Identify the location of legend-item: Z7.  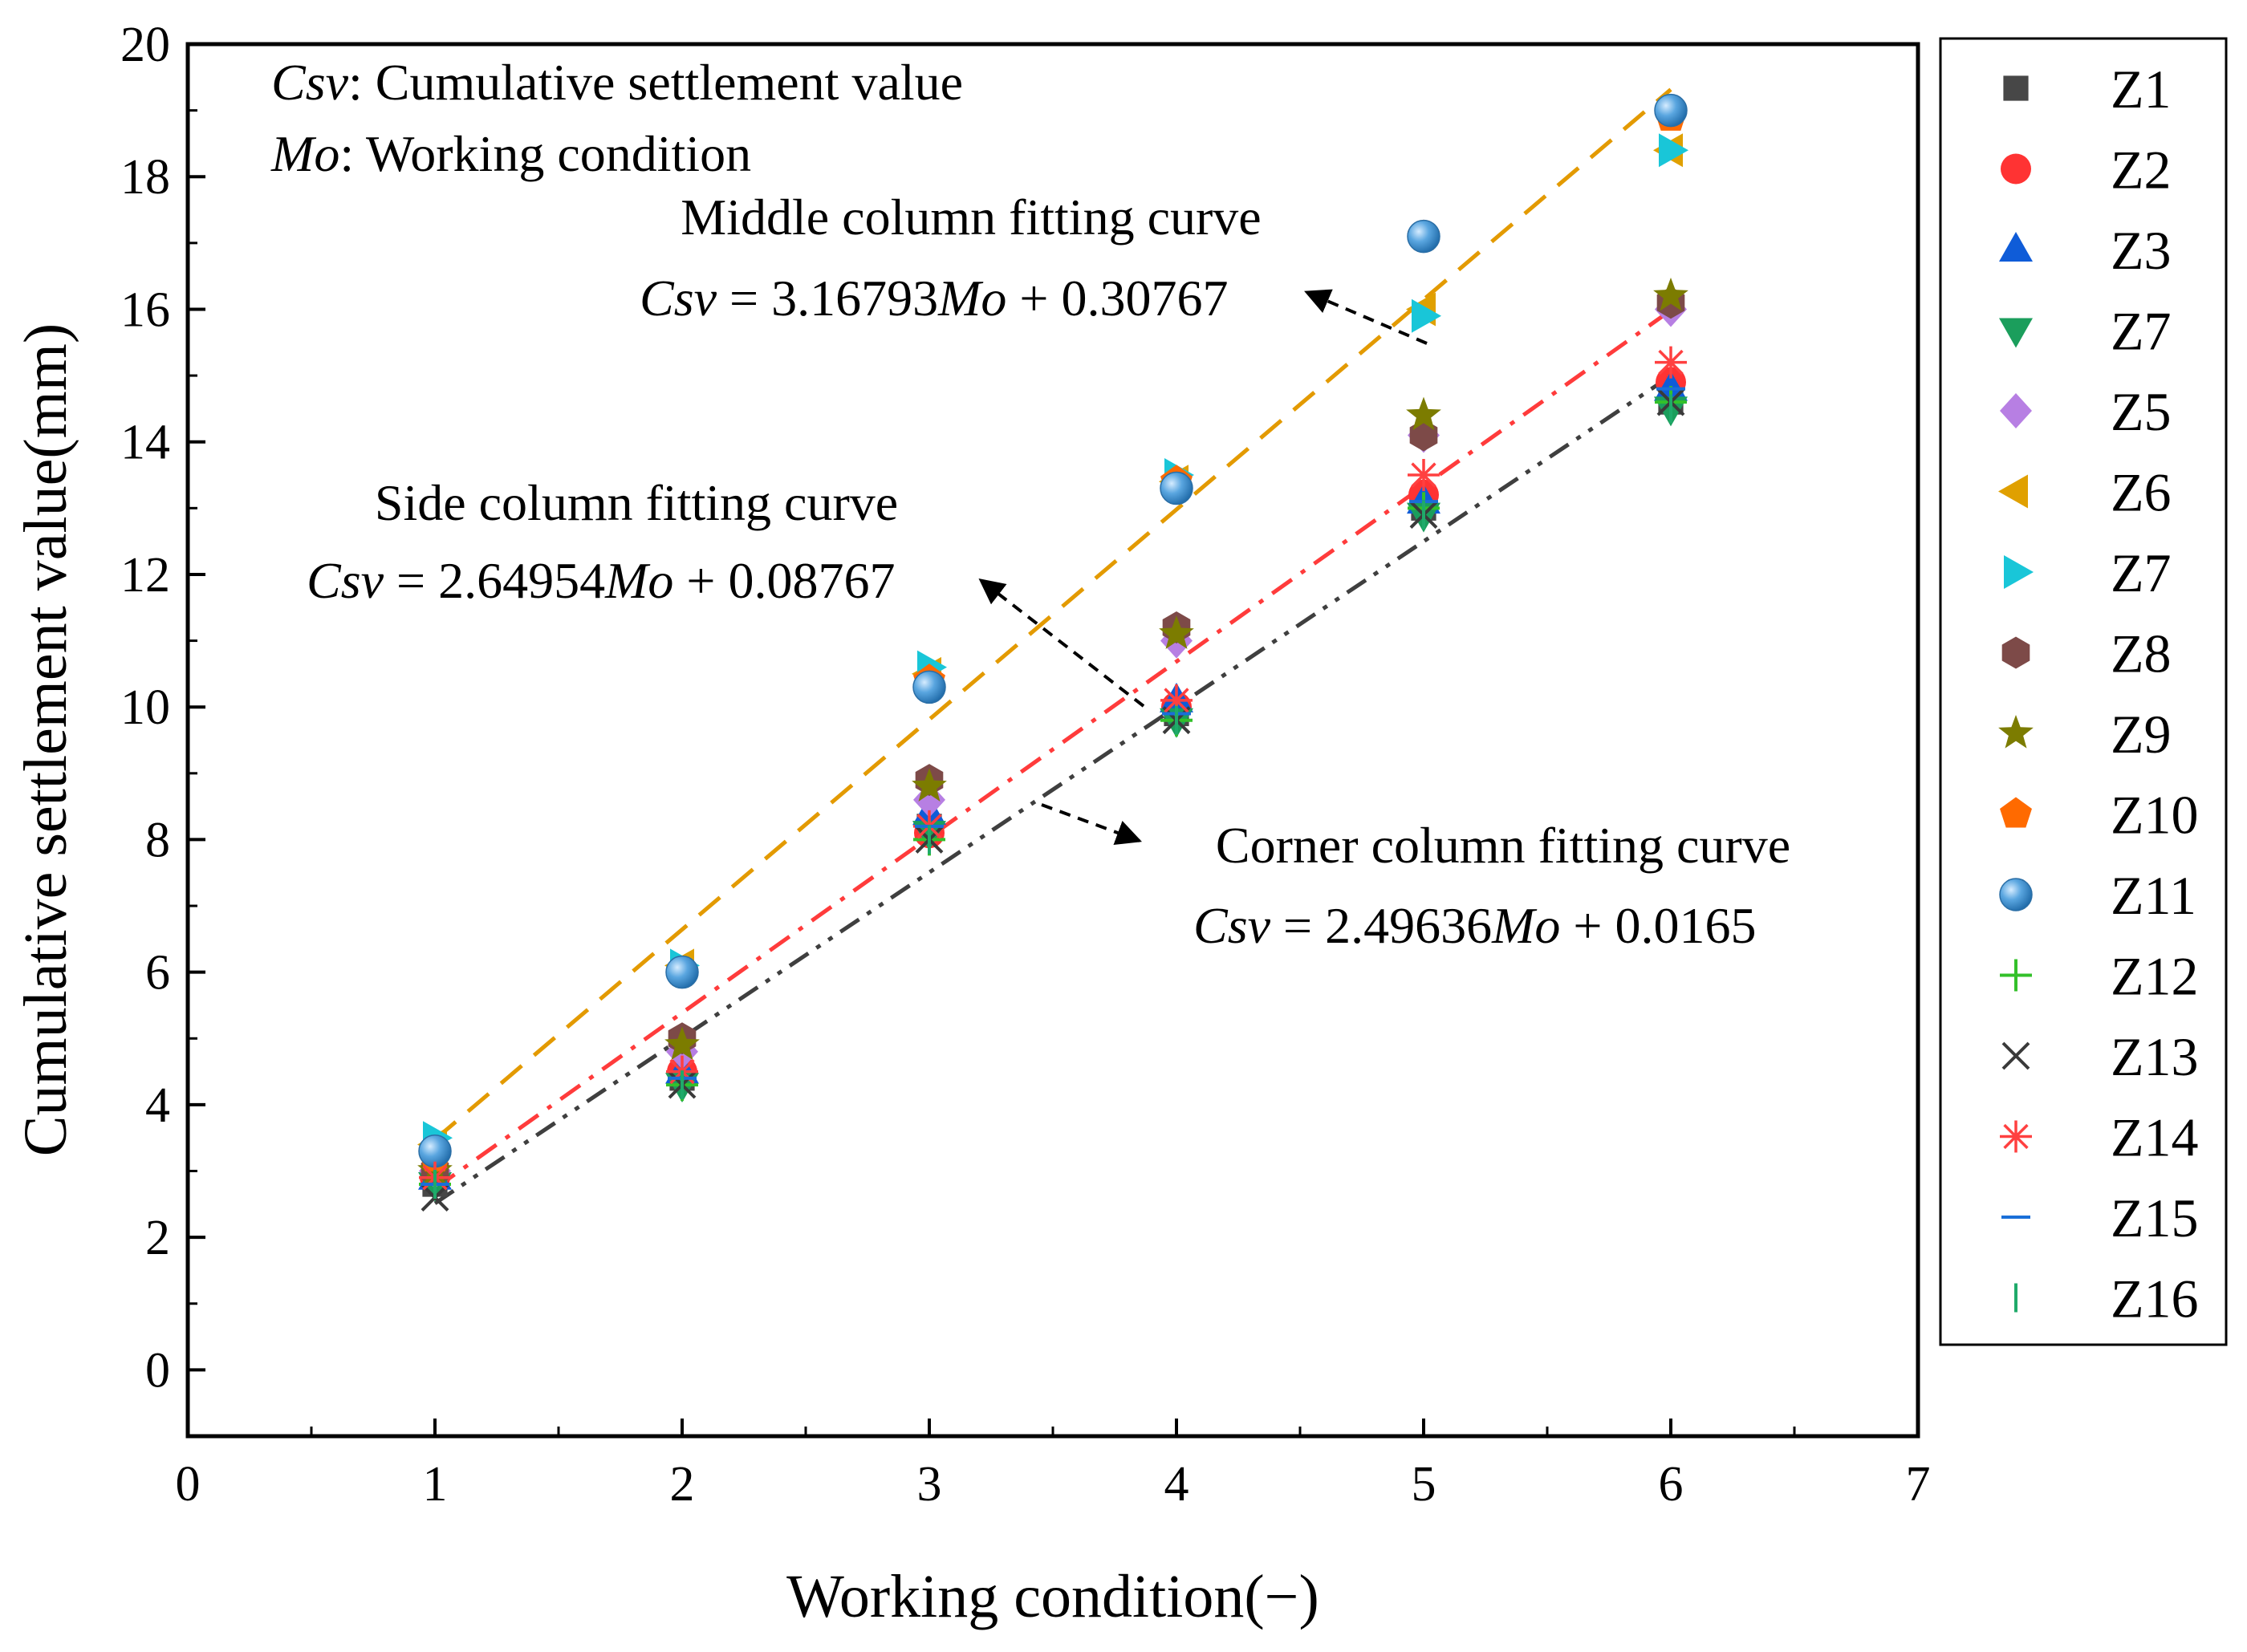
(2085, 332).